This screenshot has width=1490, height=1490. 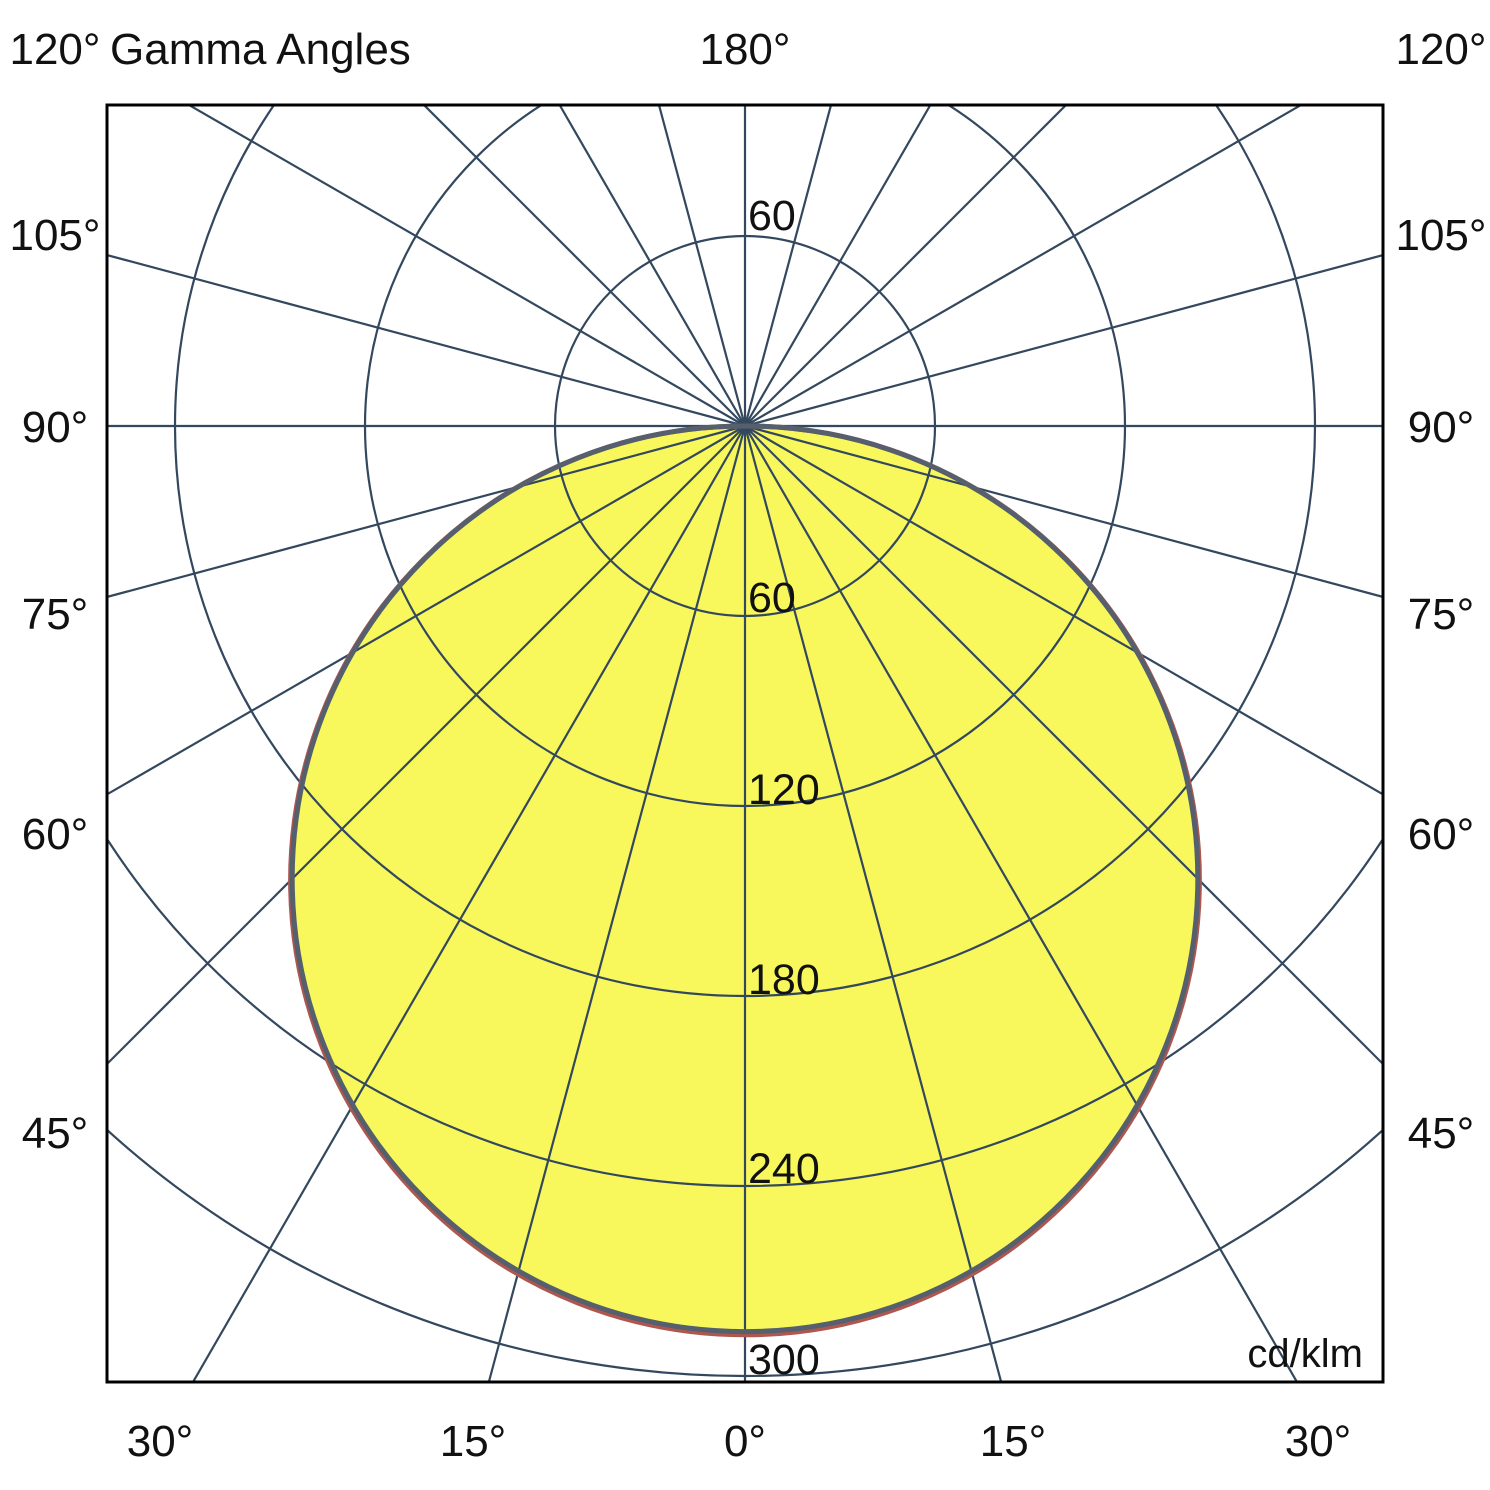 What do you see at coordinates (772, 598) in the screenshot?
I see `radial-tick-60: 60` at bounding box center [772, 598].